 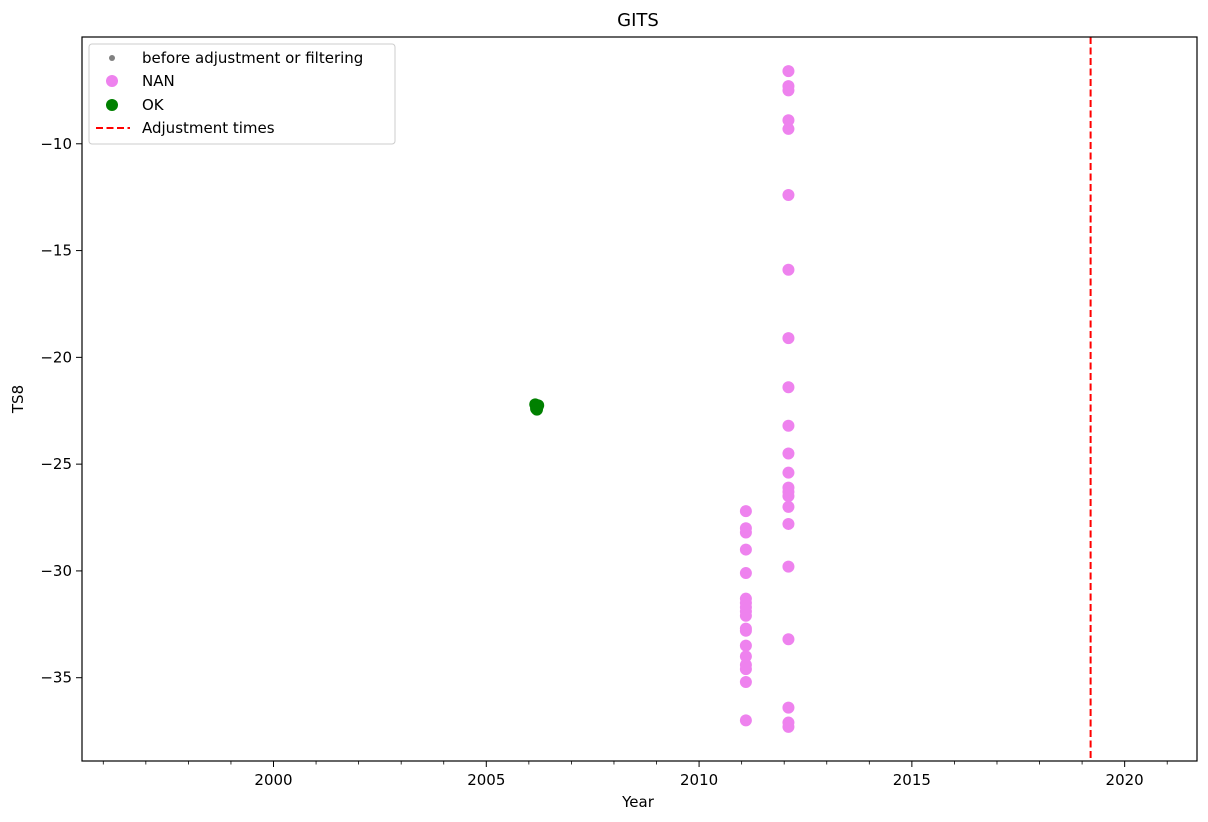 I want to click on y-axis-label: TS8, so click(x=18, y=399).